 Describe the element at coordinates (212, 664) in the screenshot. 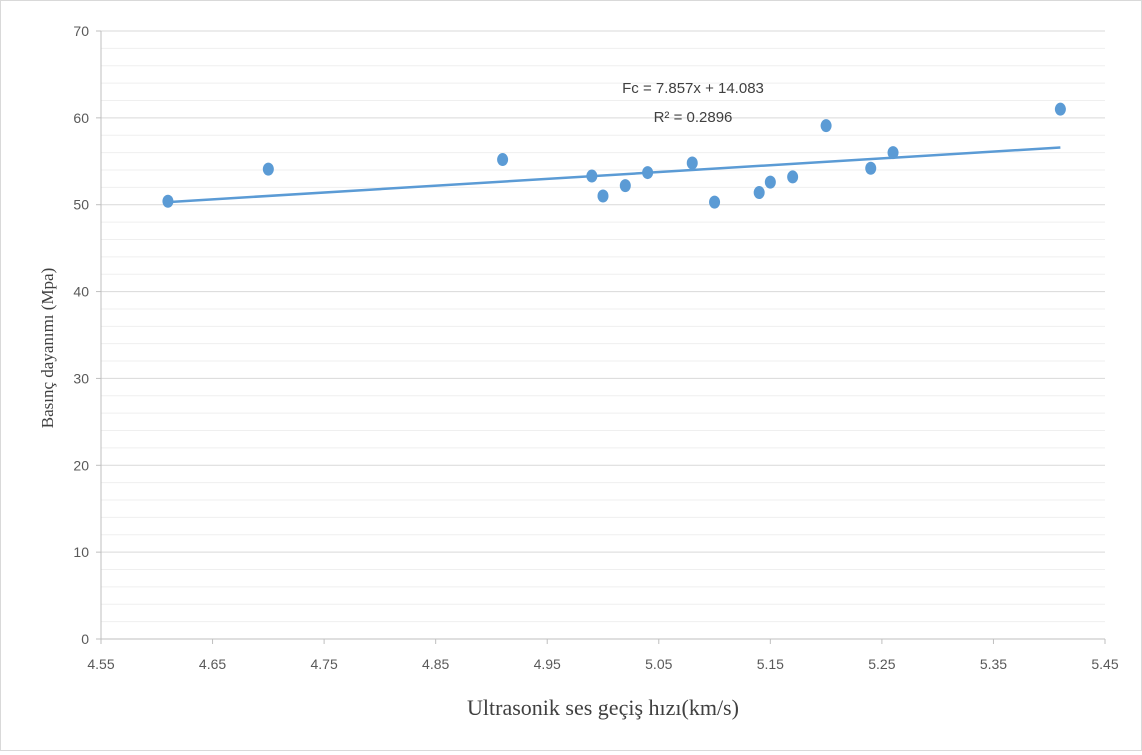

I see `x-tick-label: 4.65` at that location.